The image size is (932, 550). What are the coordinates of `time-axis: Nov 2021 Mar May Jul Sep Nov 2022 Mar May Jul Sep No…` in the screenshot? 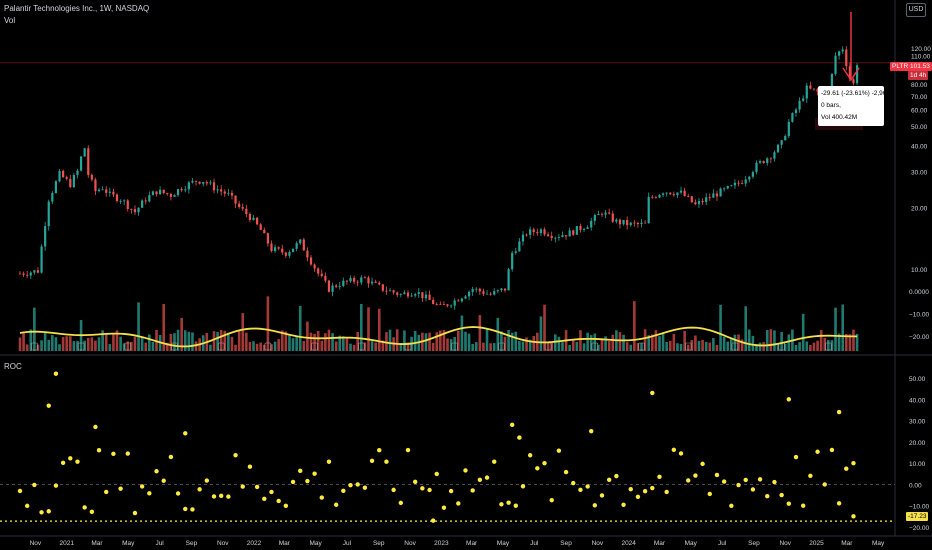 It's located at (457, 543).